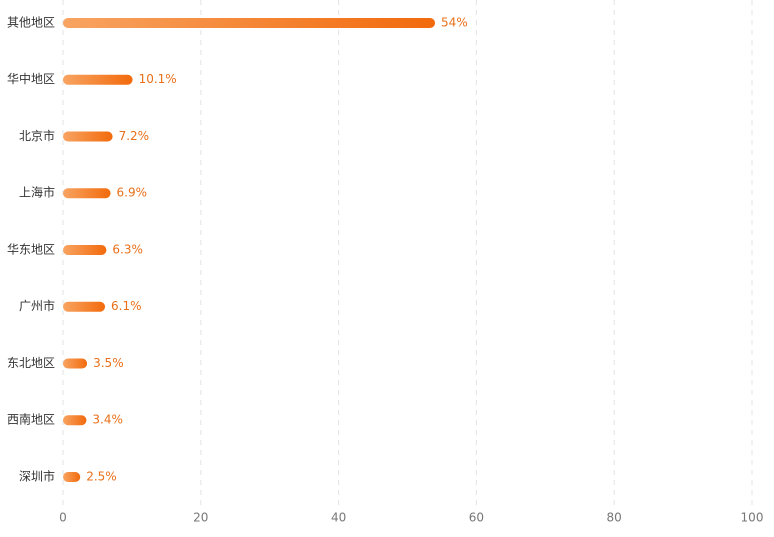  I want to click on y-tick-label: 北京市, so click(37, 135).